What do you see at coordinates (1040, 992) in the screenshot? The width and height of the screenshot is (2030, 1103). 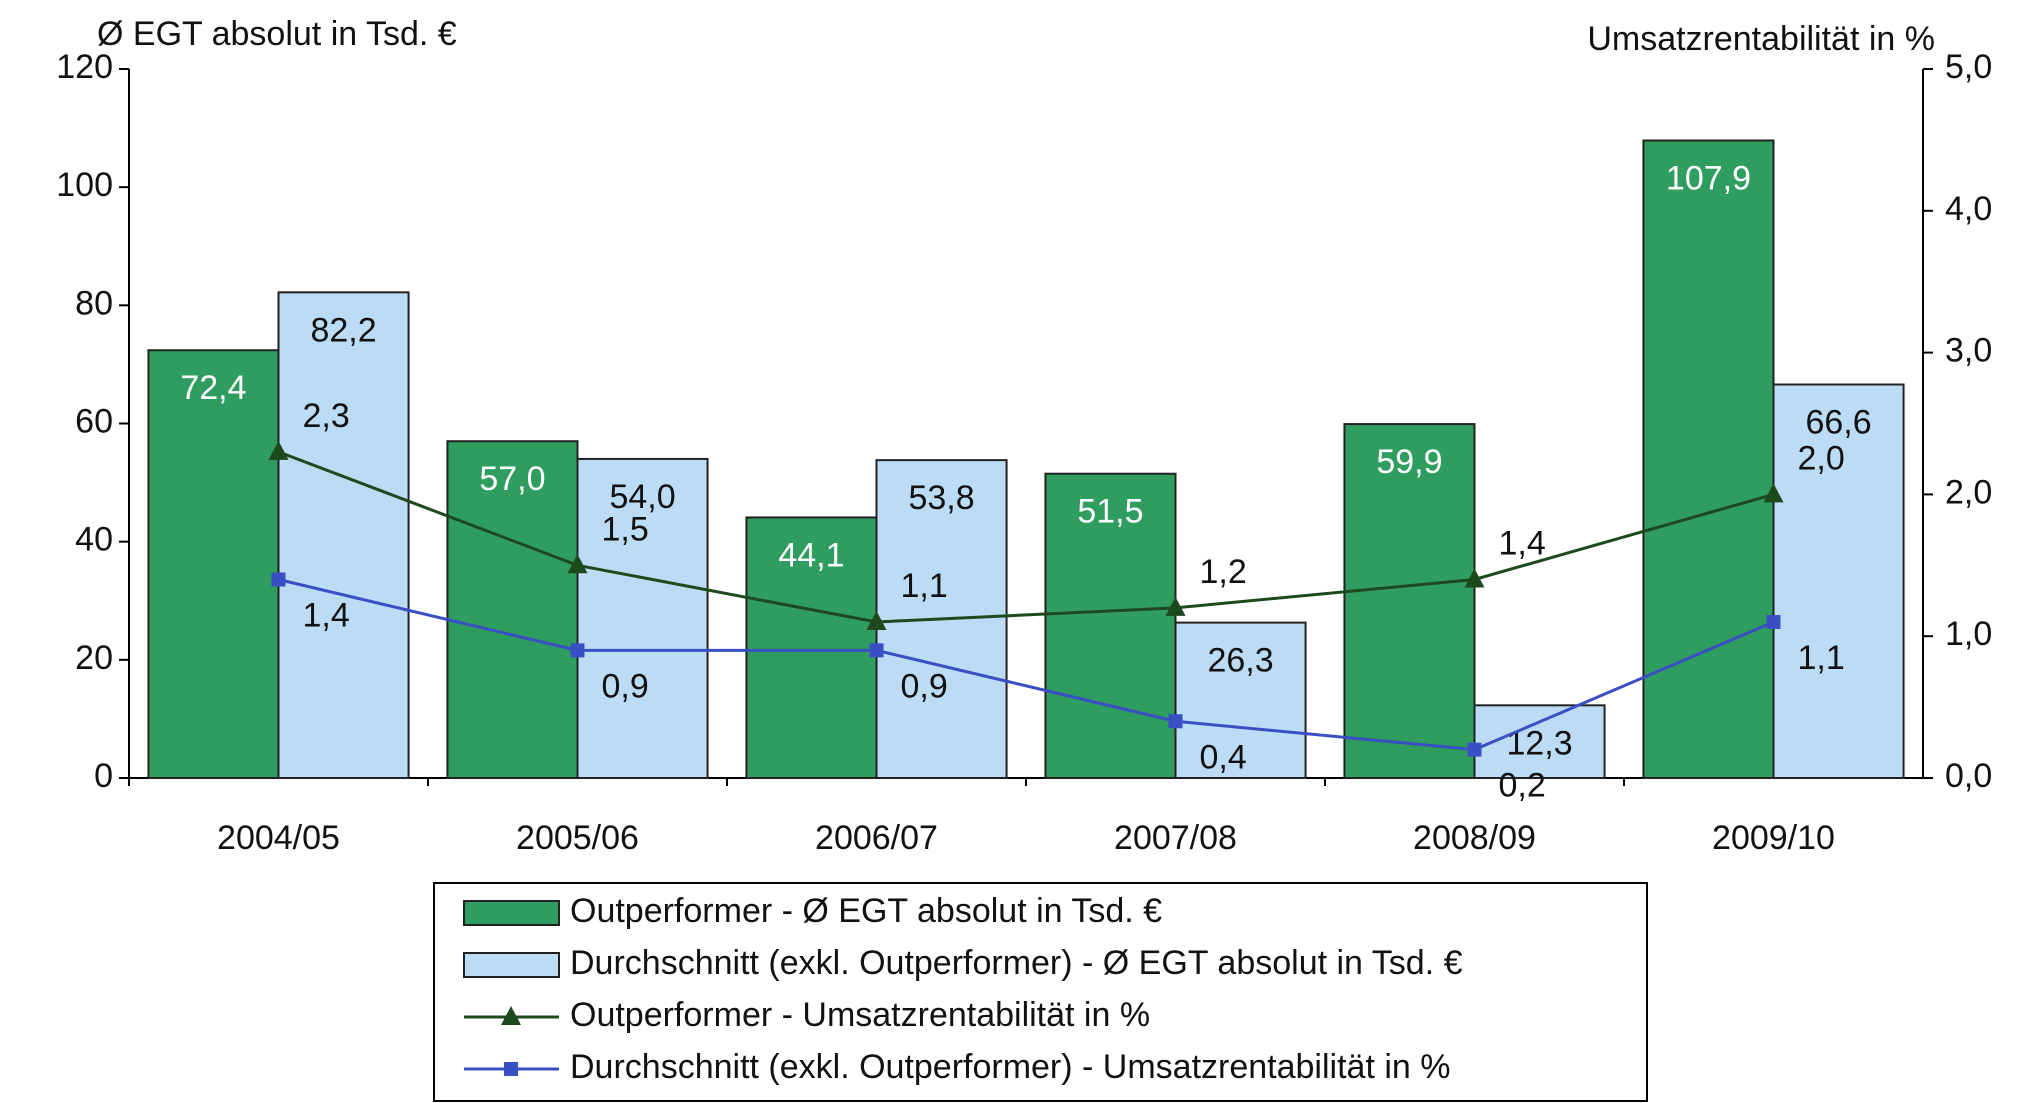 I see `legend-box` at bounding box center [1040, 992].